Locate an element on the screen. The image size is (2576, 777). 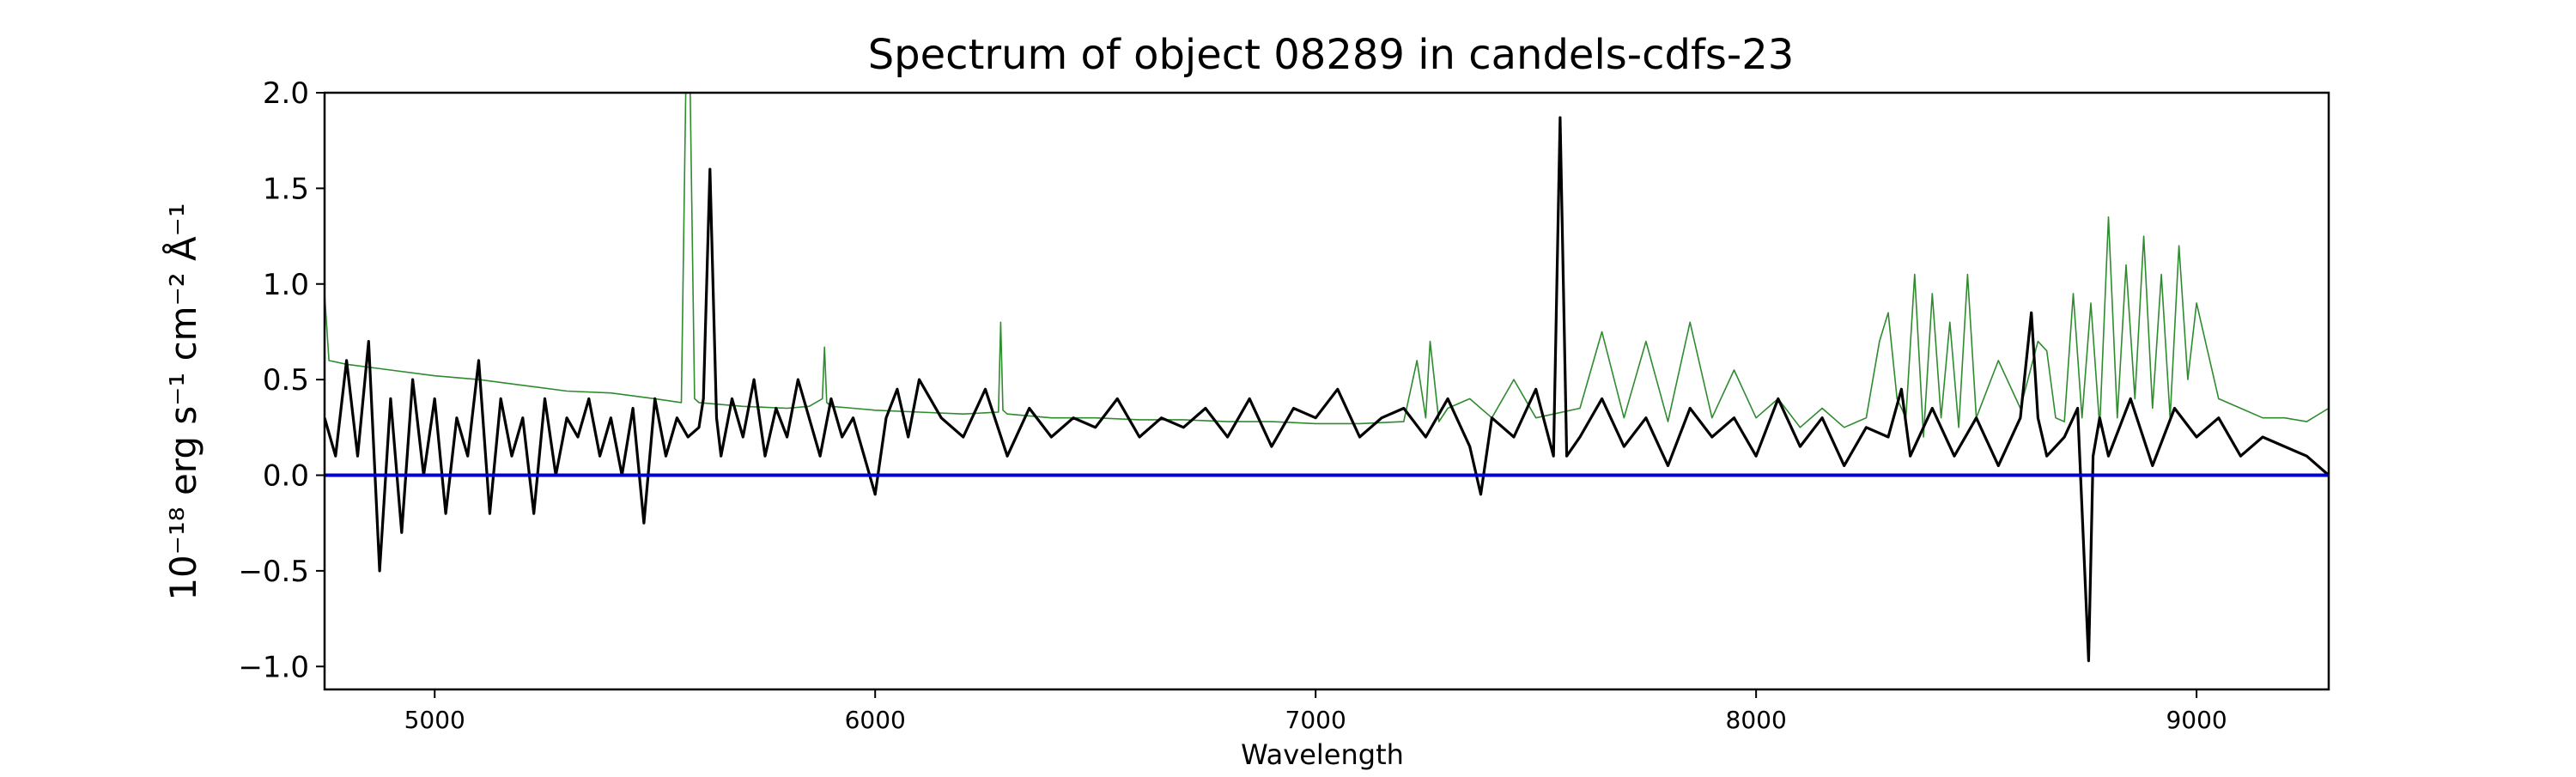
y-tick-label: 1.5 is located at coordinates (286, 189).